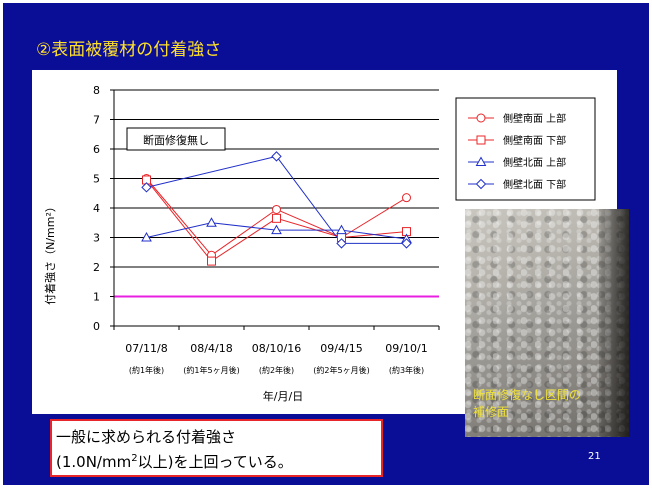 The width and height of the screenshot is (652, 488). Describe the element at coordinates (276, 370) in the screenshot. I see `x-tick-sublabel: (約2年後)` at that location.